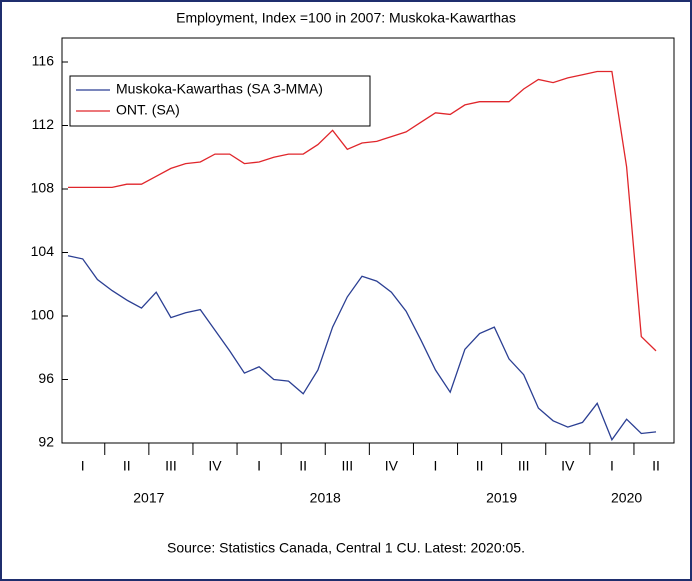 This screenshot has width=692, height=581. What do you see at coordinates (501, 498) in the screenshot?
I see `year-label: 2019` at bounding box center [501, 498].